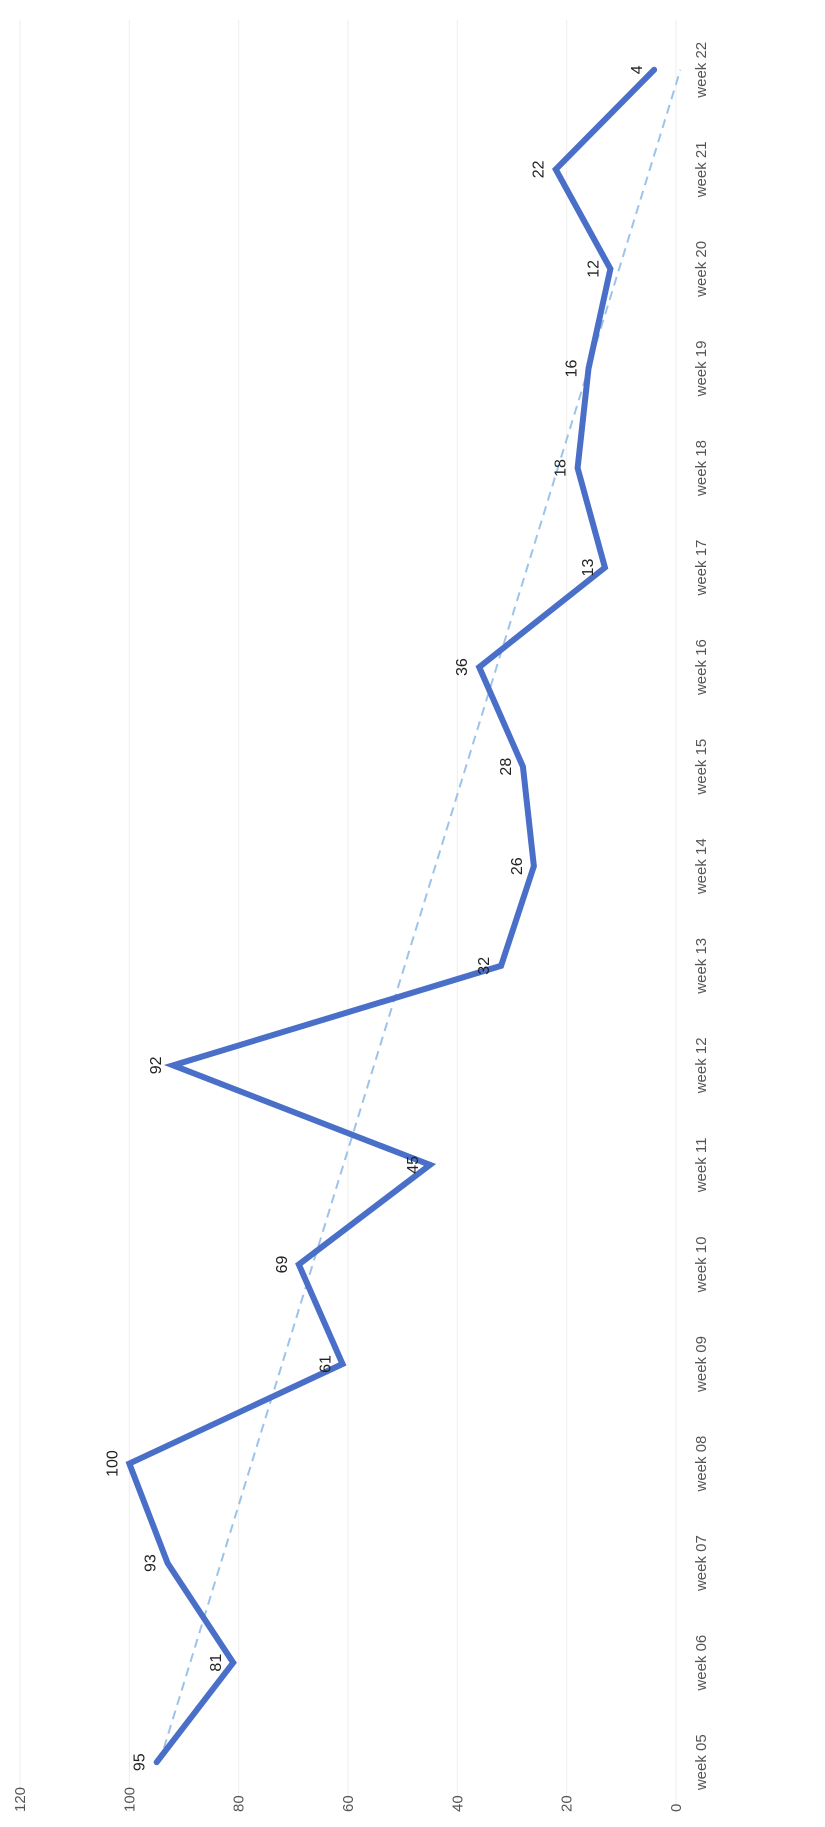  I want to click on value-tick-label: 80, so click(239, 1803).